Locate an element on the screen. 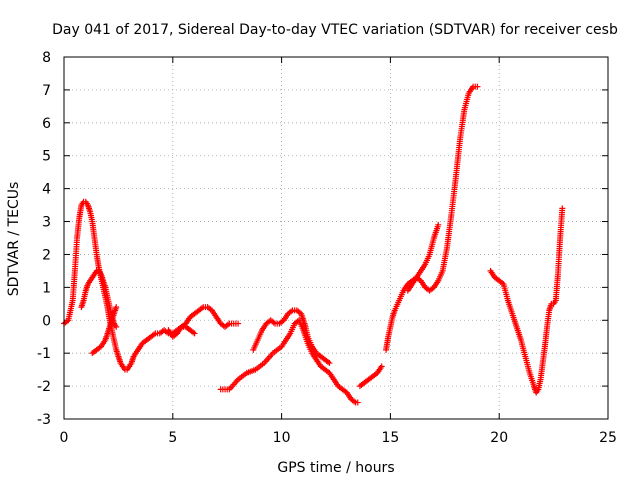 This screenshot has height=480, width=640. y-tick-label: 7 is located at coordinates (46, 91).